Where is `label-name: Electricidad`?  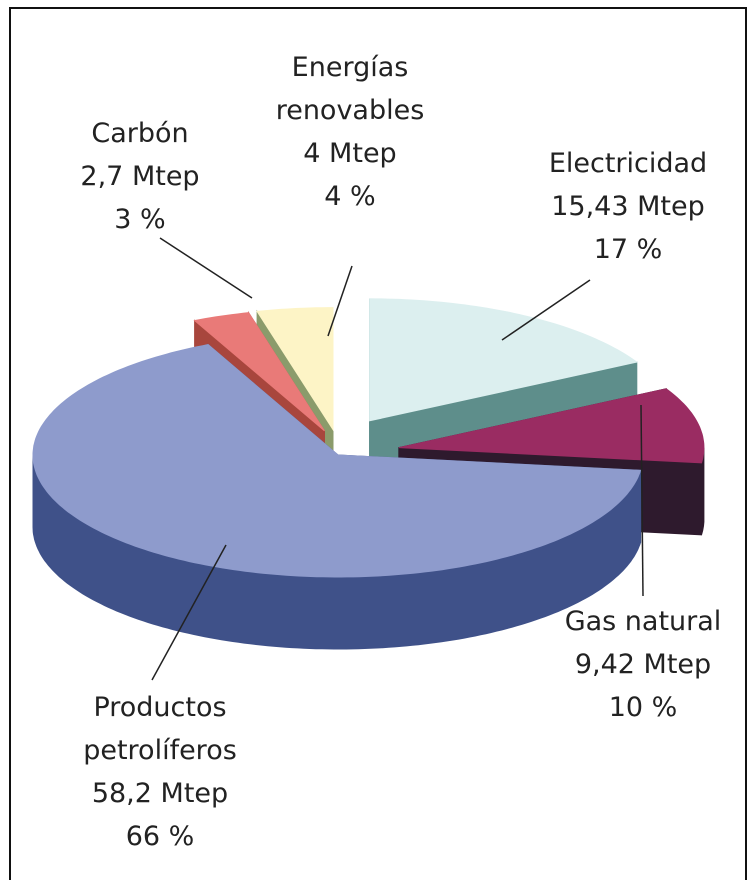 label-name: Electricidad is located at coordinates (628, 163).